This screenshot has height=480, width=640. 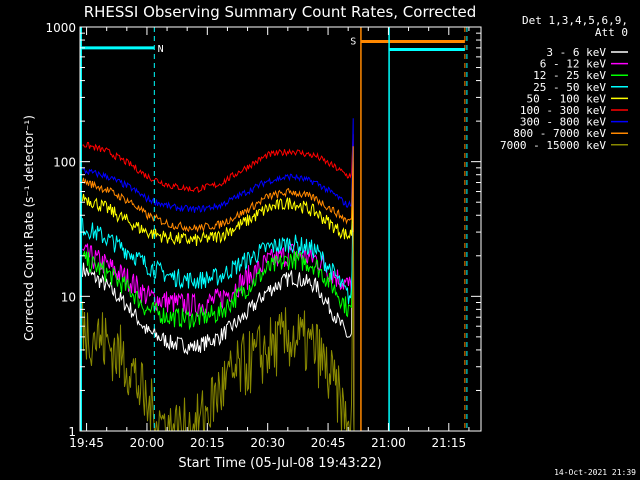 I want to click on legend-label: 25 - 50 keV, so click(x=569, y=87).